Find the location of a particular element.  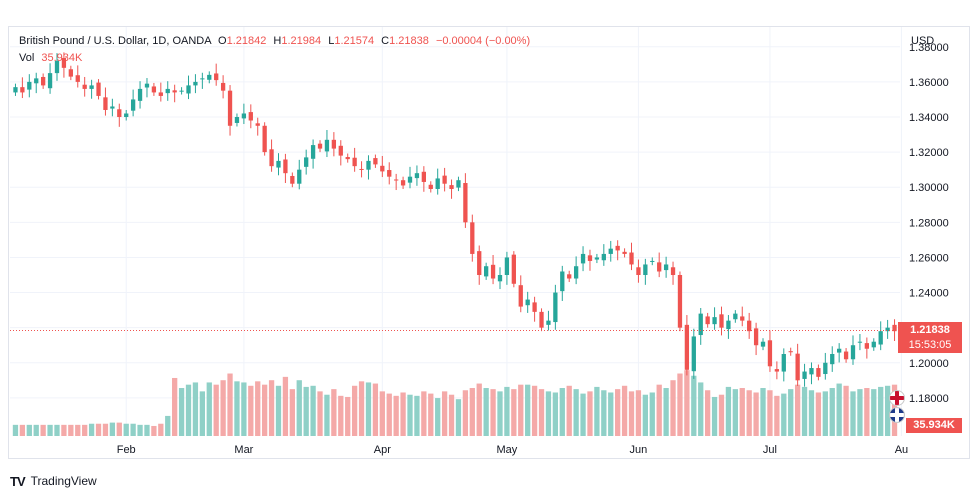

low-value: 1.21574 is located at coordinates (354, 41).